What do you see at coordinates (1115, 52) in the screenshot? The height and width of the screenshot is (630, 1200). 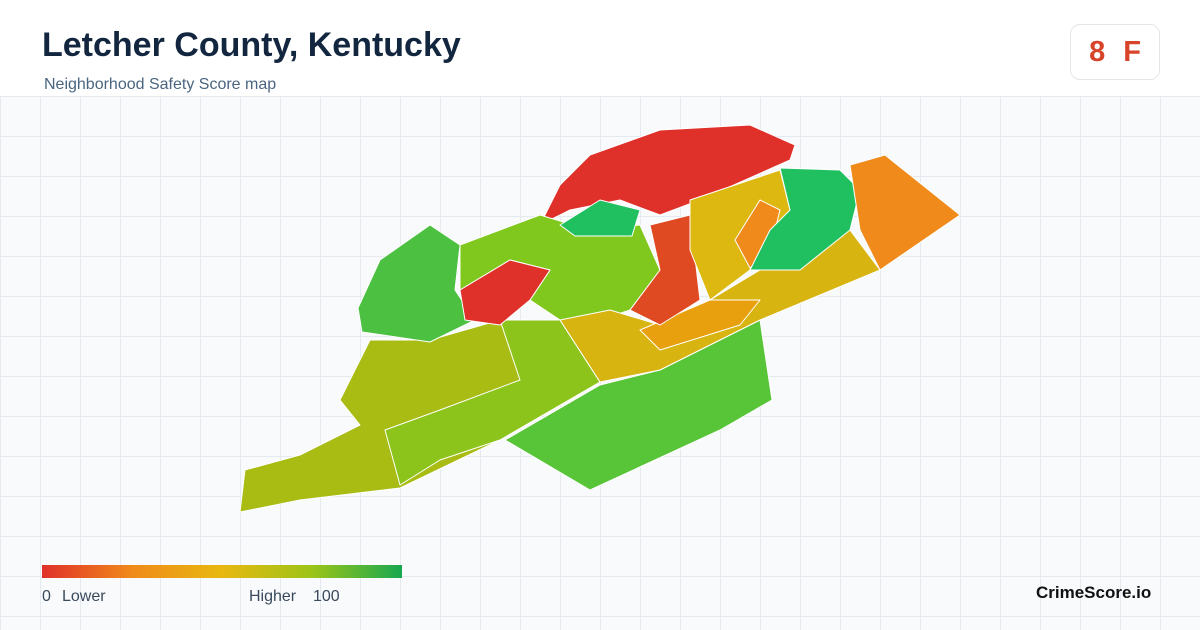 I see `score-badge: 8 F` at bounding box center [1115, 52].